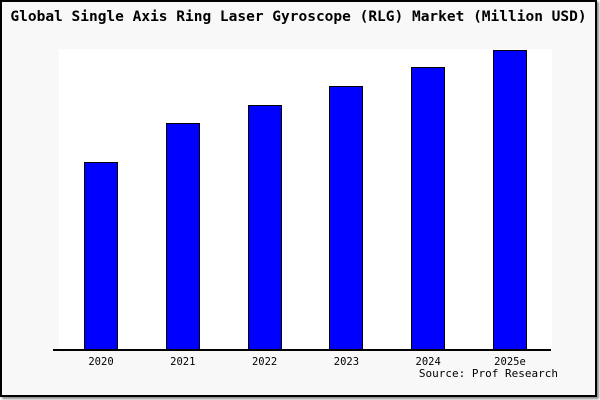  Describe the element at coordinates (302, 350) in the screenshot. I see `x-axis-line` at that location.